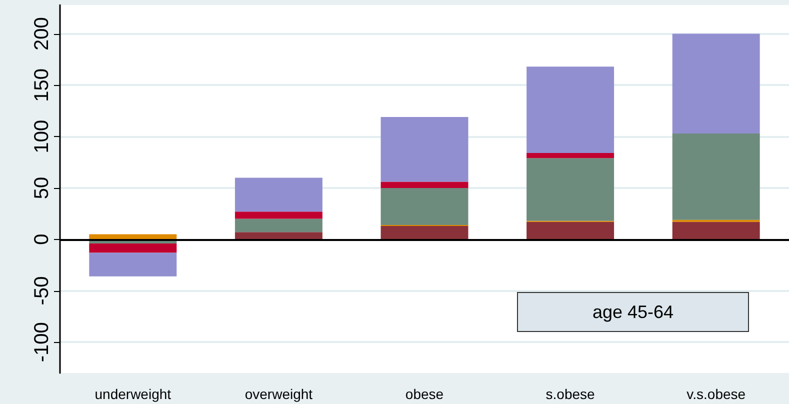  Describe the element at coordinates (42, 85) in the screenshot. I see `y-tick-label: 150` at that location.